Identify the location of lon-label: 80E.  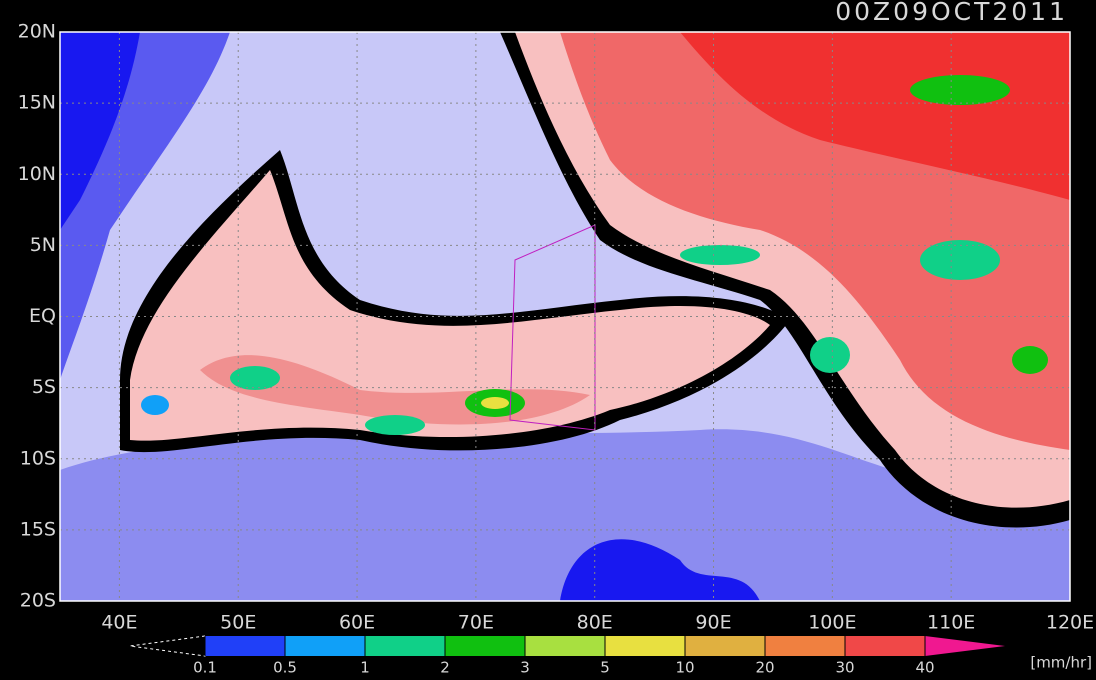
(595, 623).